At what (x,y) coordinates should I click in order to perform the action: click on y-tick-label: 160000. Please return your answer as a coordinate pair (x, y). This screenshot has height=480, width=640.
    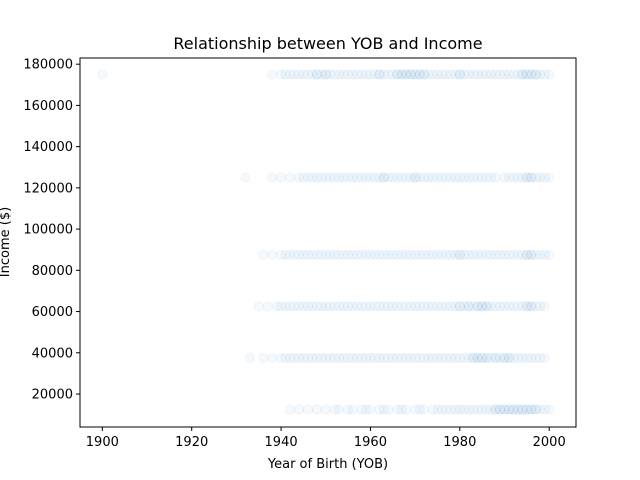
    Looking at the image, I should click on (48, 106).